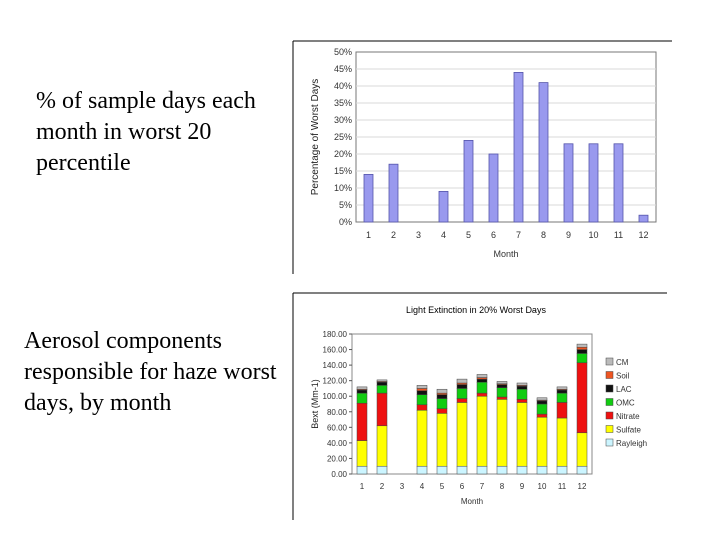  I want to click on x-tick-label: 4, so click(443, 235).